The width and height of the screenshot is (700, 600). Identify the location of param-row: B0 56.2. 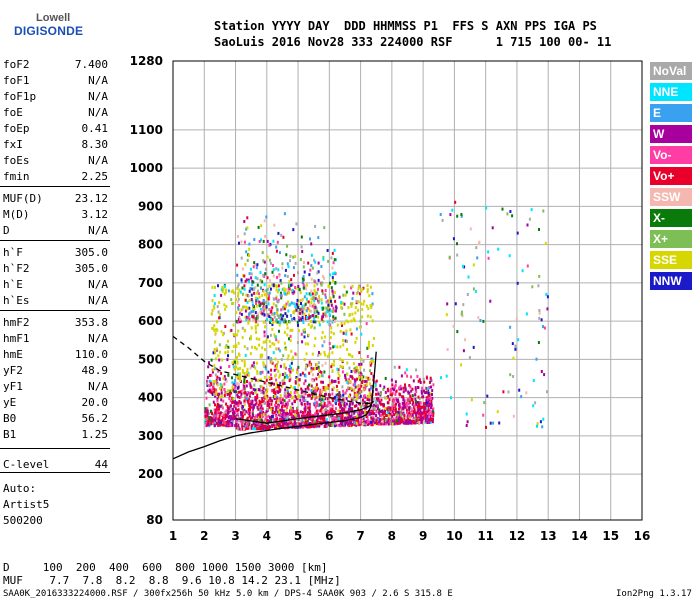
(55, 419).